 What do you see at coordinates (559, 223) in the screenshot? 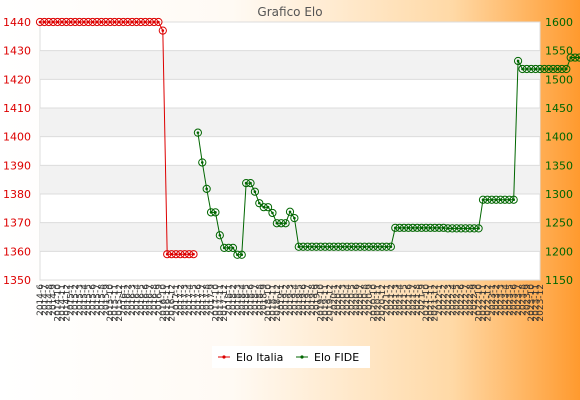
I see `y-right-tick-label: 1250` at bounding box center [559, 223].